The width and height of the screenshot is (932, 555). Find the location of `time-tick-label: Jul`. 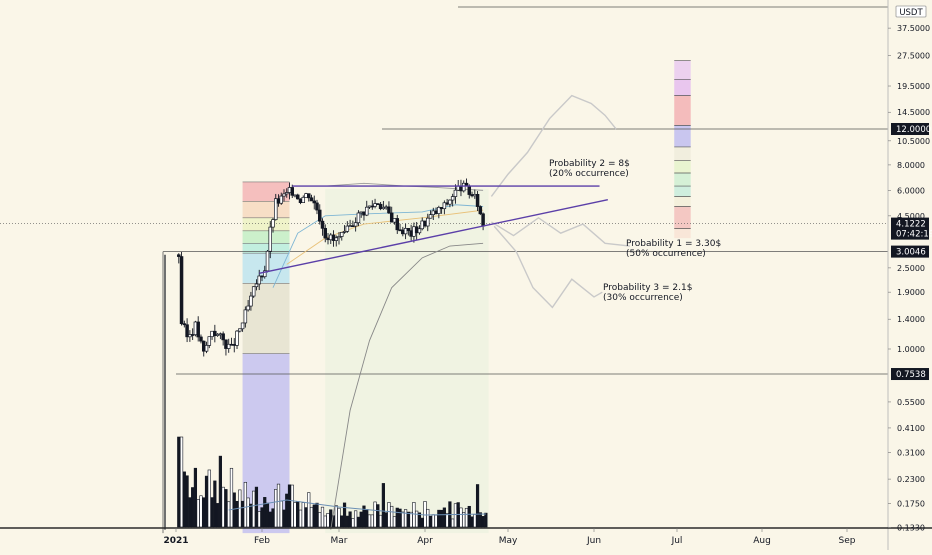

time-tick-label: Jul is located at coordinates (677, 541).